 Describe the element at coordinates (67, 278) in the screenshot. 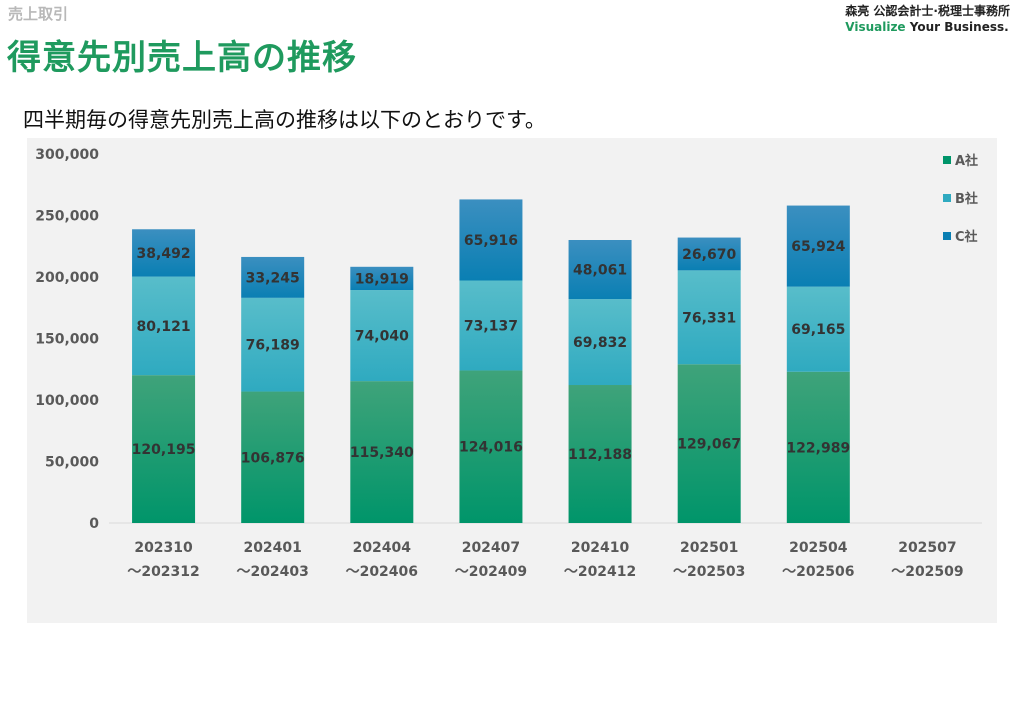

I see `y-tick-label: 200,000` at that location.